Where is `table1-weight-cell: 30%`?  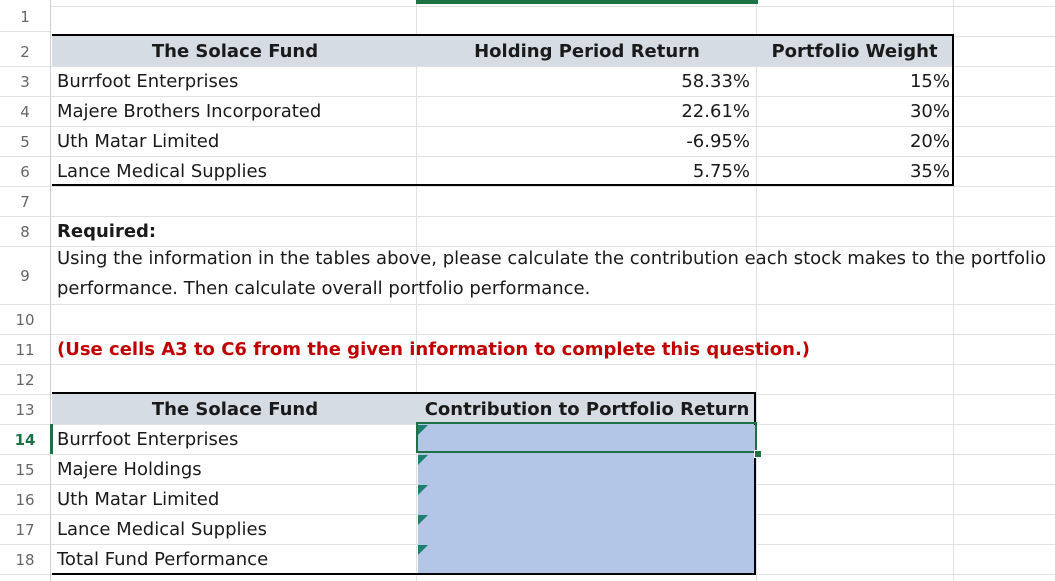 table1-weight-cell: 30% is located at coordinates (929, 111).